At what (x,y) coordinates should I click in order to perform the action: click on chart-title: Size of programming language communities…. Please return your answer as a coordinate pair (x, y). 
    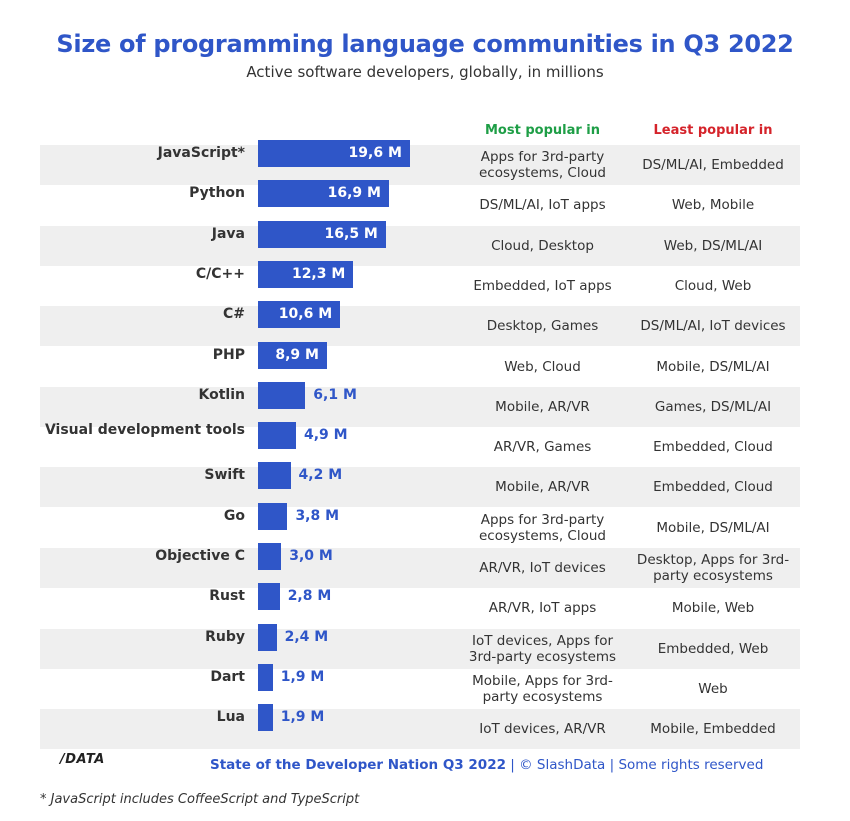
    Looking at the image, I should click on (425, 44).